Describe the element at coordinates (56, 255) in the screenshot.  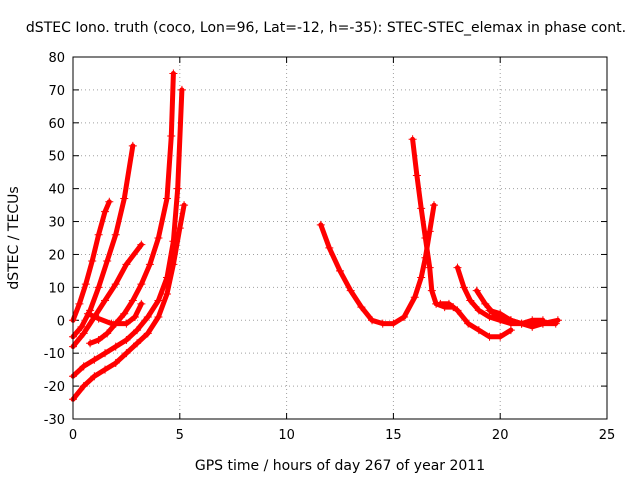
I see `y-tick-label: 20` at that location.